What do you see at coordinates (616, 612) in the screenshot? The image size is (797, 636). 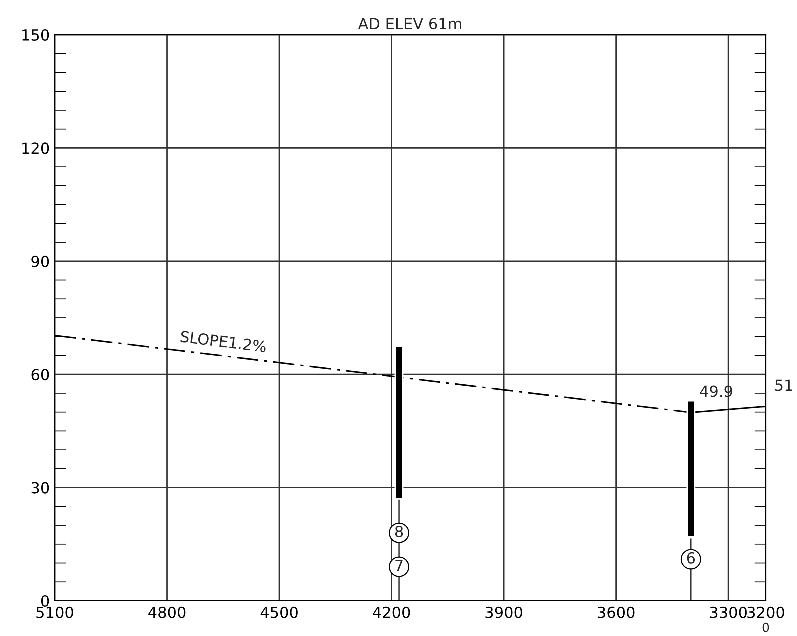 I see `x-tick-label: 3600` at bounding box center [616, 612].